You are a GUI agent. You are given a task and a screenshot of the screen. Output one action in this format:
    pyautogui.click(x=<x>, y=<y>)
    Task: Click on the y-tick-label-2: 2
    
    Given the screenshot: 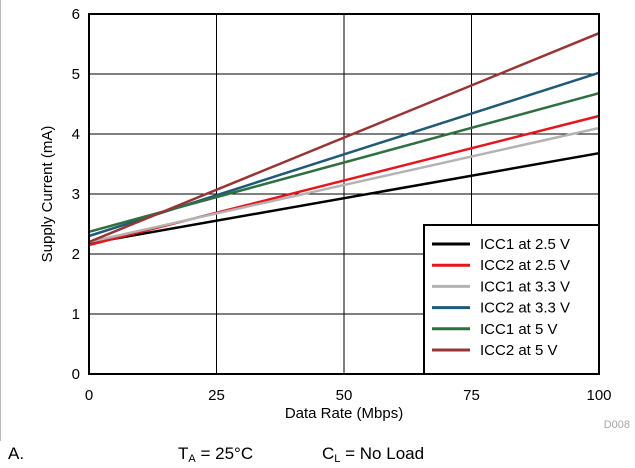 What is the action you would take?
    pyautogui.click(x=76, y=254)
    